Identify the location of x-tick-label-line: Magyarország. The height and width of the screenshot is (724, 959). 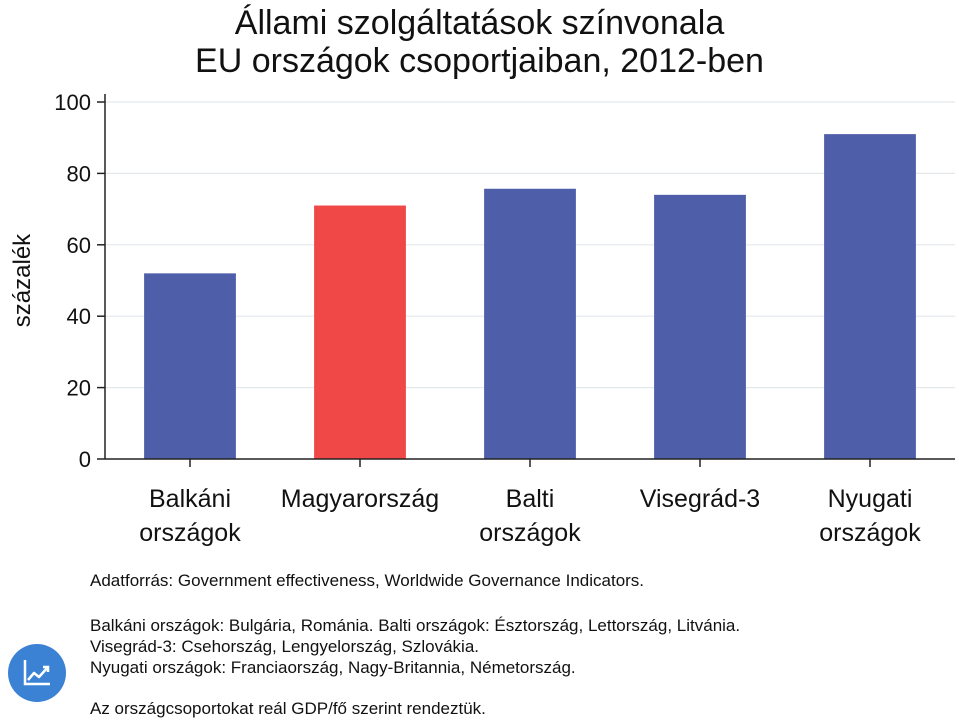
(360, 499).